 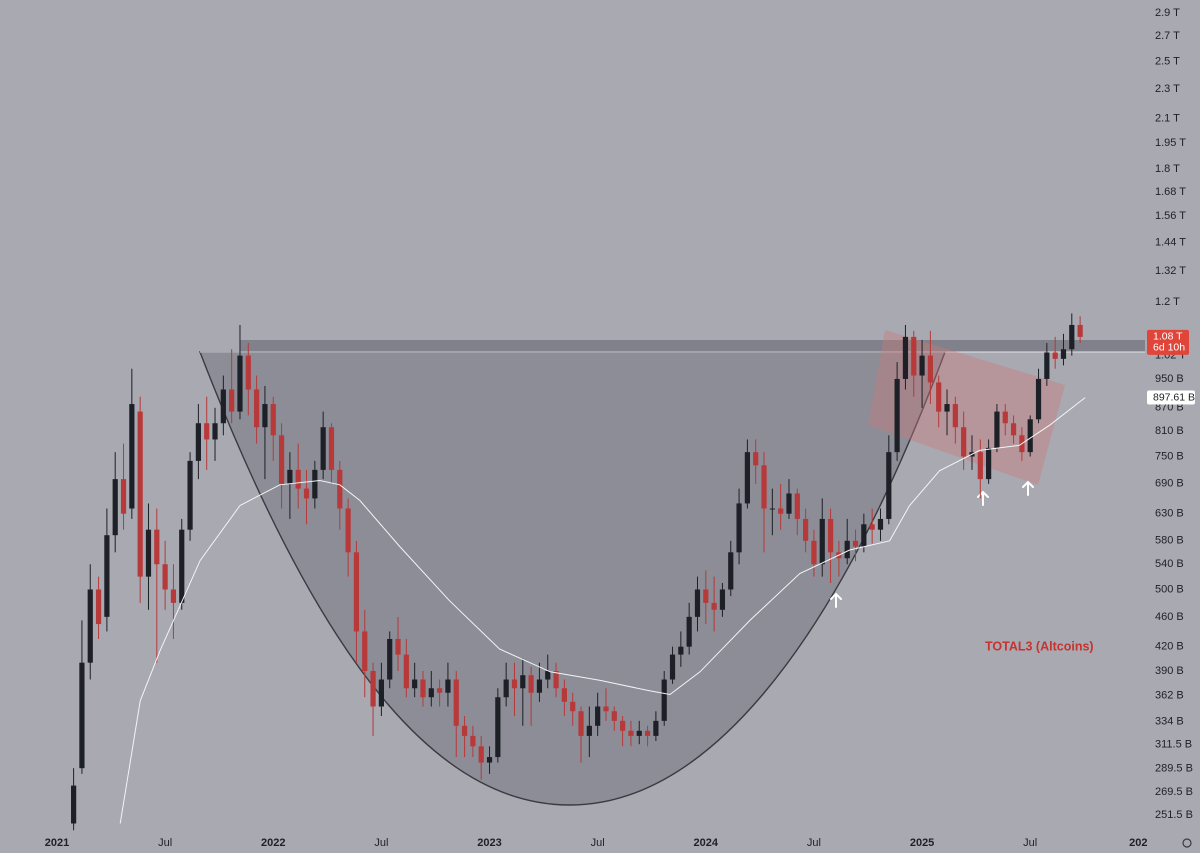 What do you see at coordinates (1169, 541) in the screenshot?
I see `y-tick-label: 580 B` at bounding box center [1169, 541].